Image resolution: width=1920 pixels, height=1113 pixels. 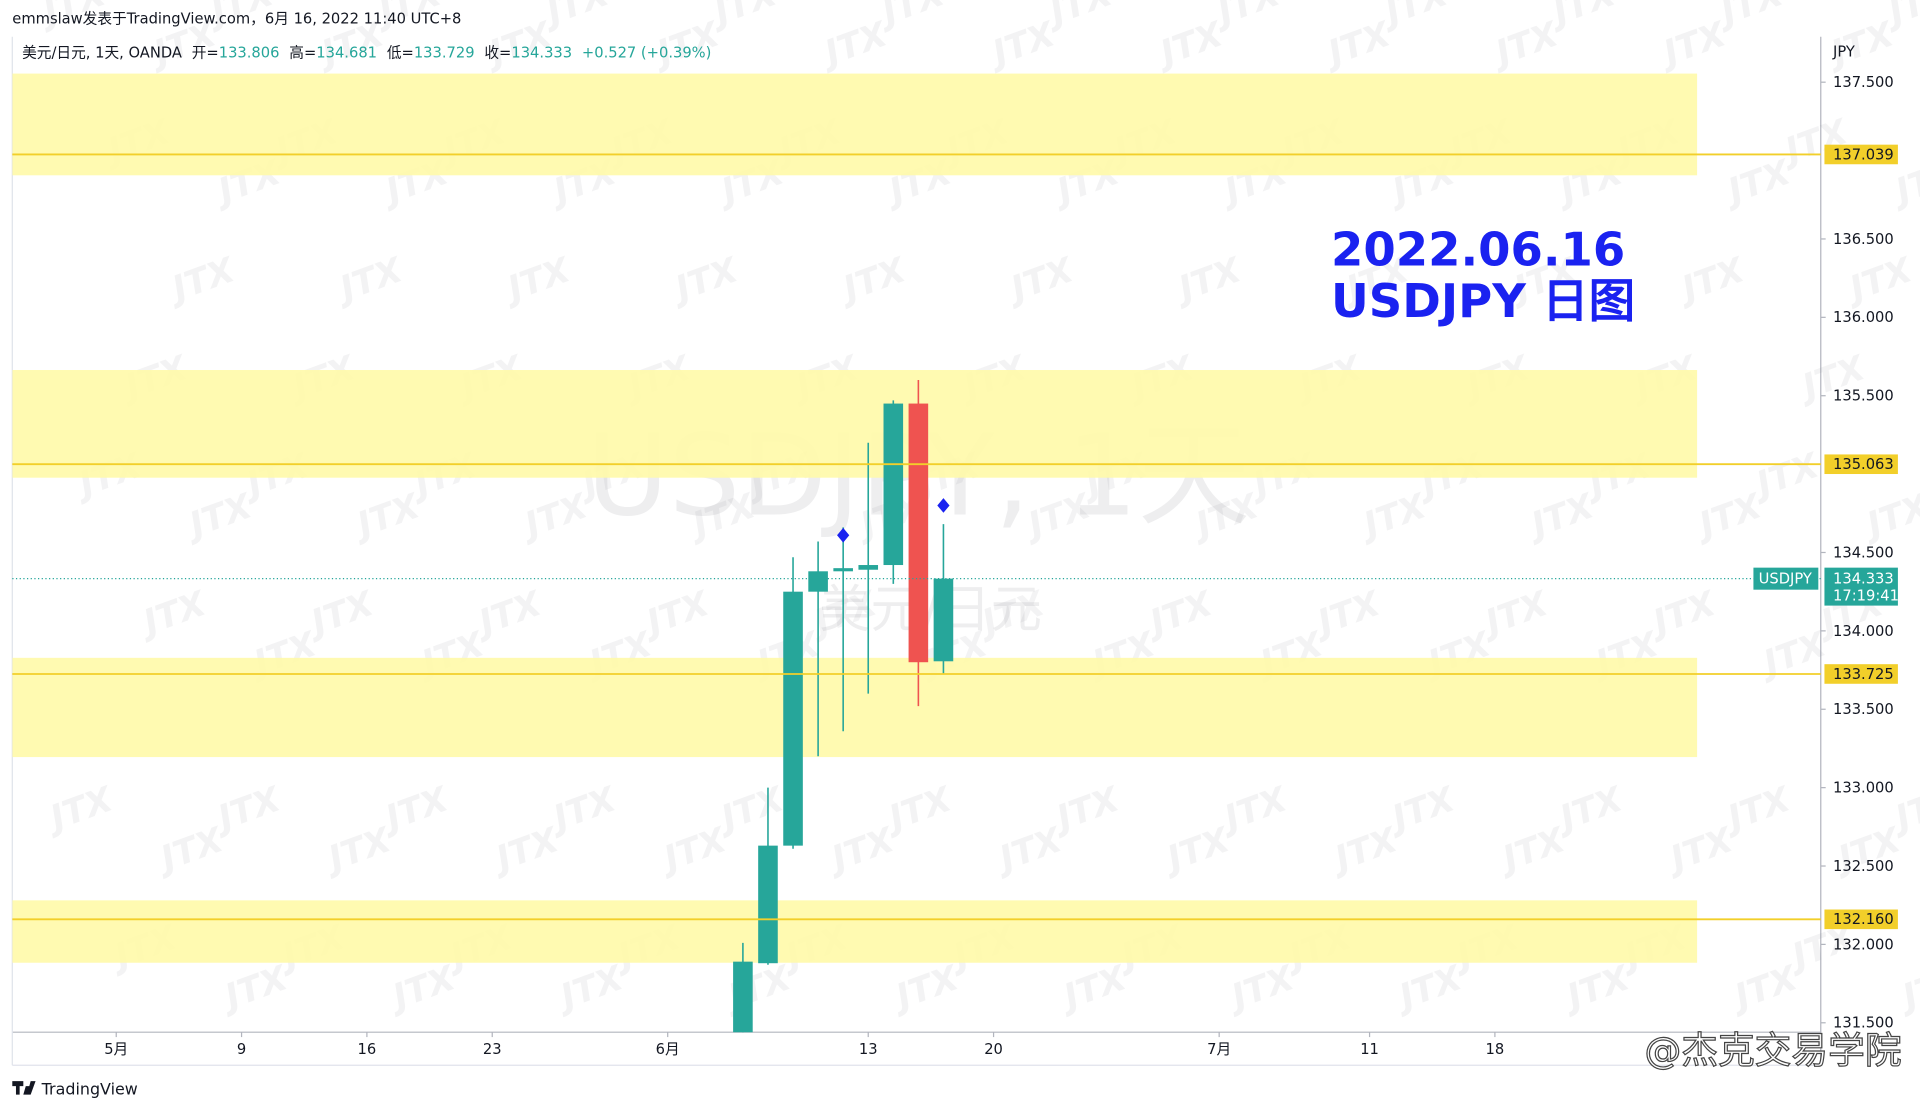 What do you see at coordinates (1483, 301) in the screenshot?
I see `annotation: USDJPY 日图` at bounding box center [1483, 301].